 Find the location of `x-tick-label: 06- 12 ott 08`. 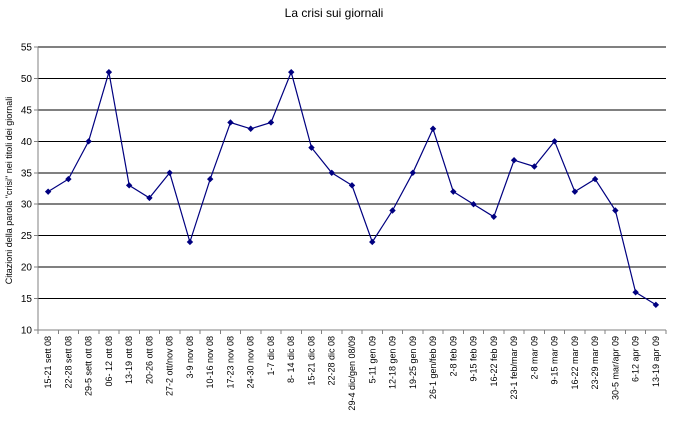

x-tick-label: 06- 12 ott 08 is located at coordinates (109, 361).